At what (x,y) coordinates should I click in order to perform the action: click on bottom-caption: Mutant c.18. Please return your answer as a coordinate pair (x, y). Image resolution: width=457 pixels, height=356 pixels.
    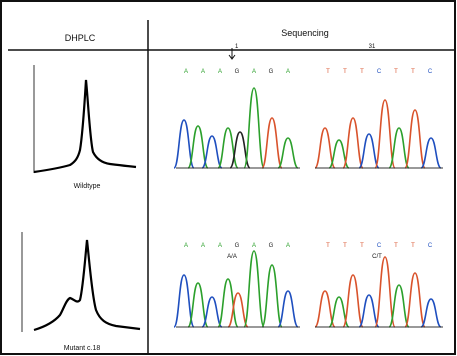
    Looking at the image, I should click on (82, 348).